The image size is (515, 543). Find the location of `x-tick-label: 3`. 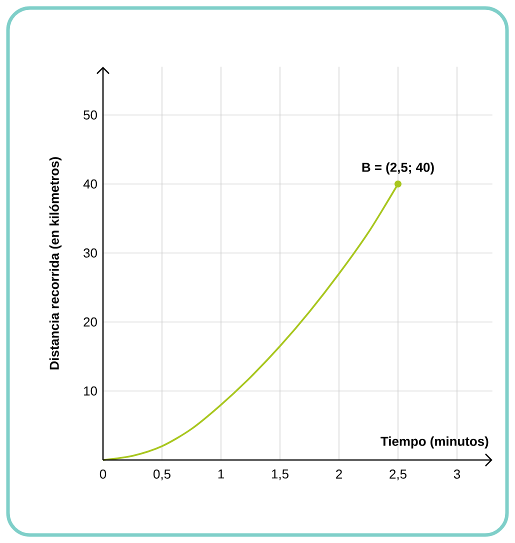

x-tick-label: 3 is located at coordinates (457, 474).